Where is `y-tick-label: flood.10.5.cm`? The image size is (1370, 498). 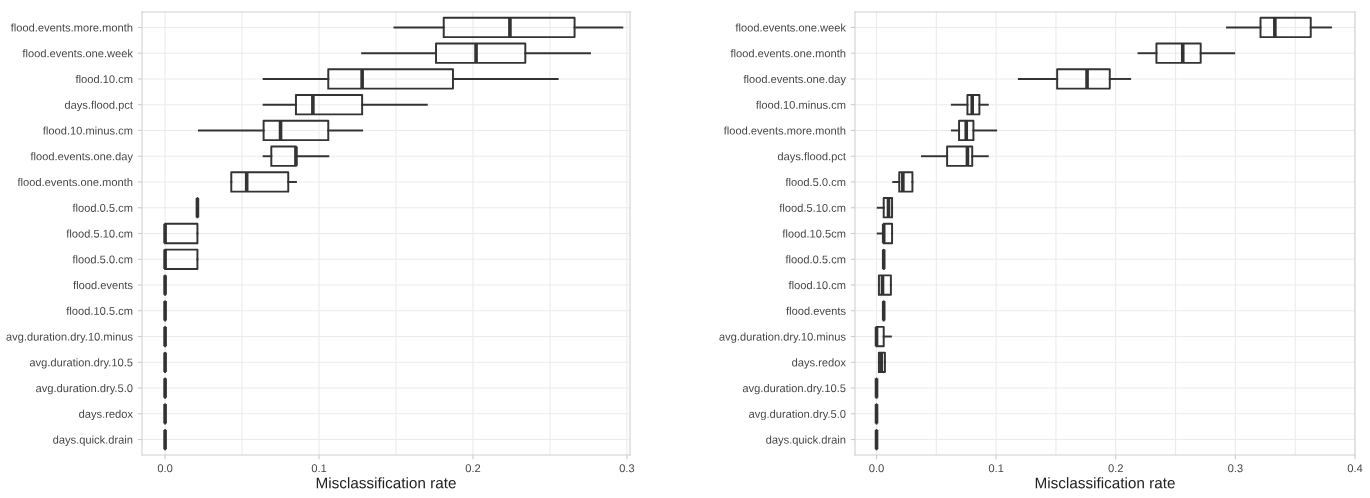 y-tick-label: flood.10.5.cm is located at coordinates (99, 310).